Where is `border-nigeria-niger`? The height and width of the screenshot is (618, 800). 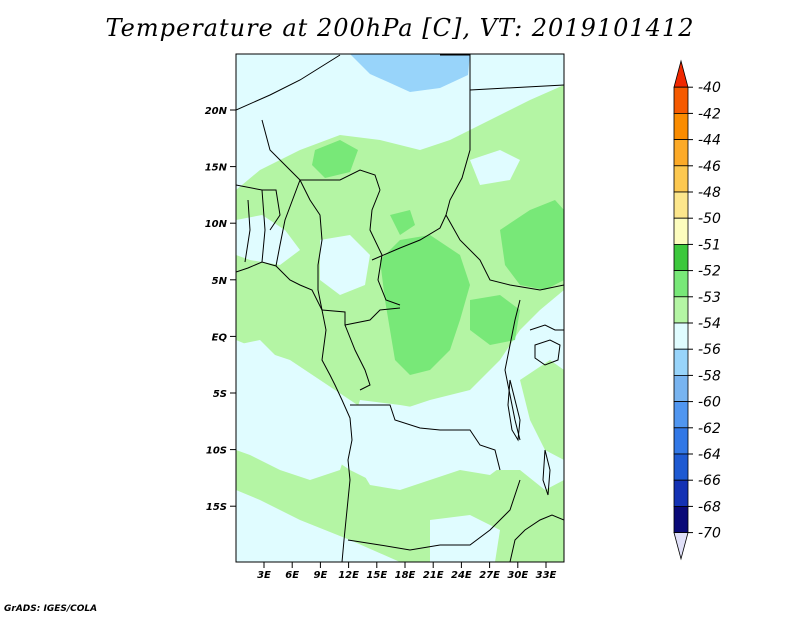 border-nigeria-niger is located at coordinates (321, 155).